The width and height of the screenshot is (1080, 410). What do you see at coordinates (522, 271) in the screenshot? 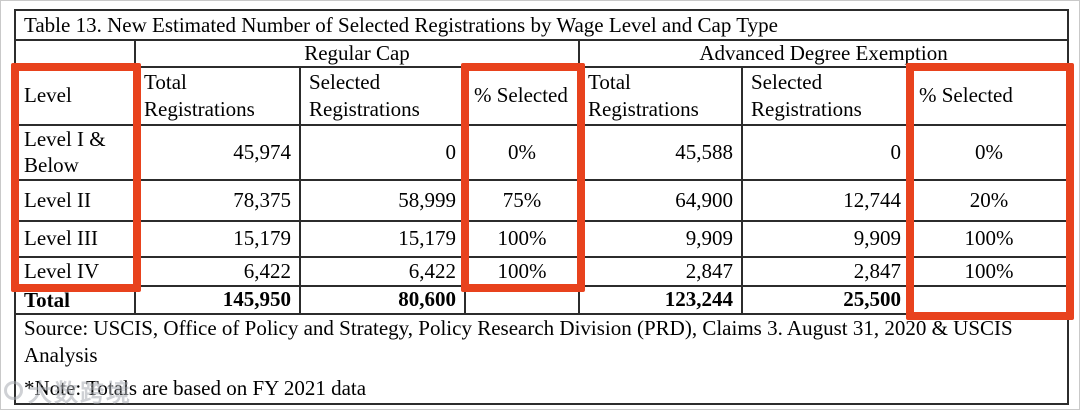
I see `cell-row4-regular-pct: 100%` at bounding box center [522, 271].